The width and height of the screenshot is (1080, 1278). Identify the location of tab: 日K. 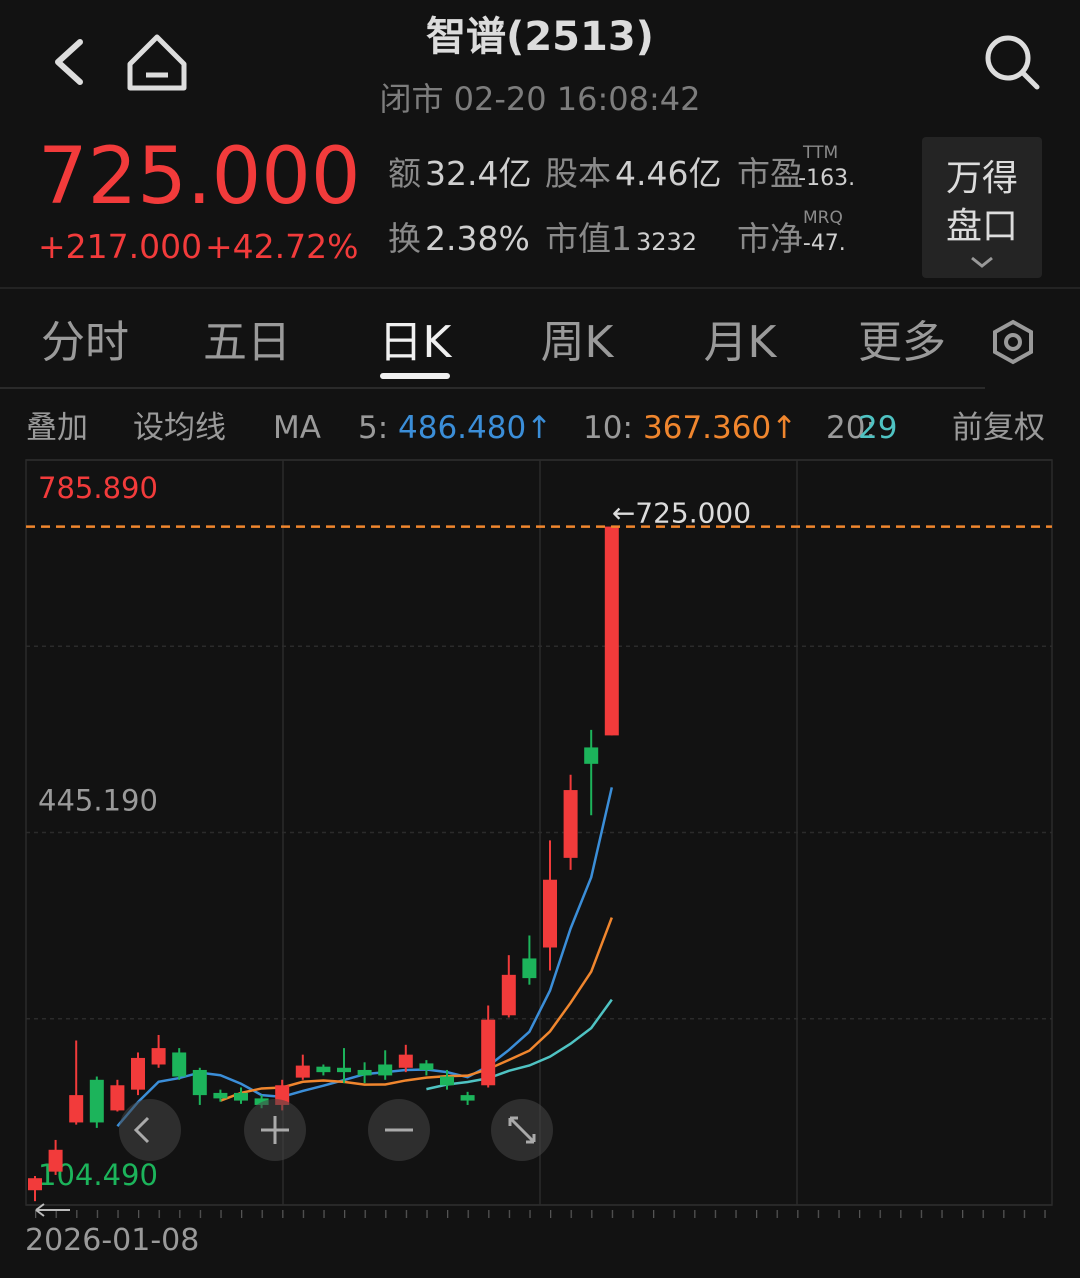
(416, 342).